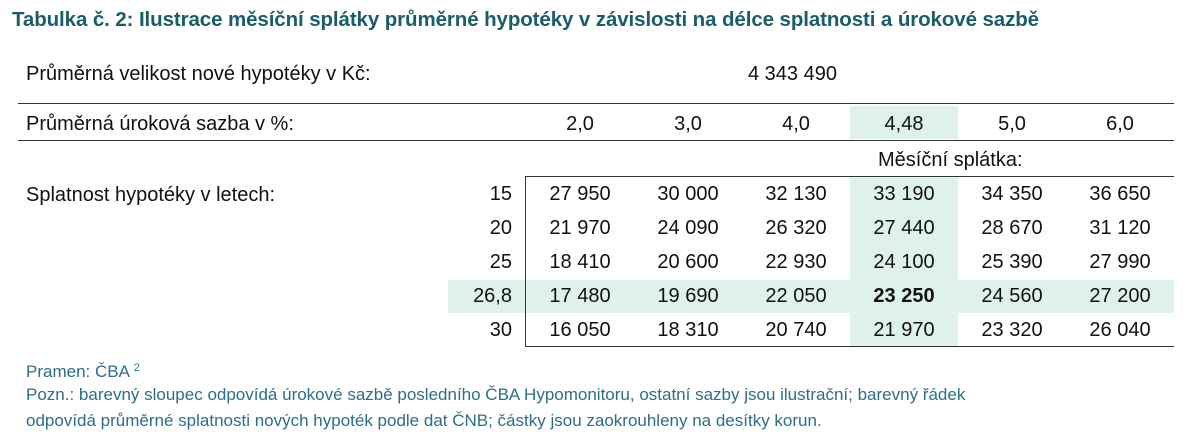 This screenshot has width=1192, height=445. What do you see at coordinates (688, 330) in the screenshot?
I see `payment-cell: 18 310` at bounding box center [688, 330].